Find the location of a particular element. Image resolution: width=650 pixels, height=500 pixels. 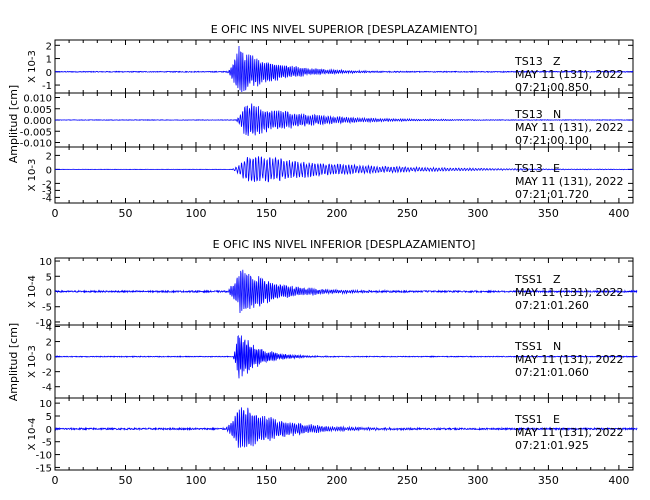

y-tick-label: 0.005 is located at coordinates (37, 110).